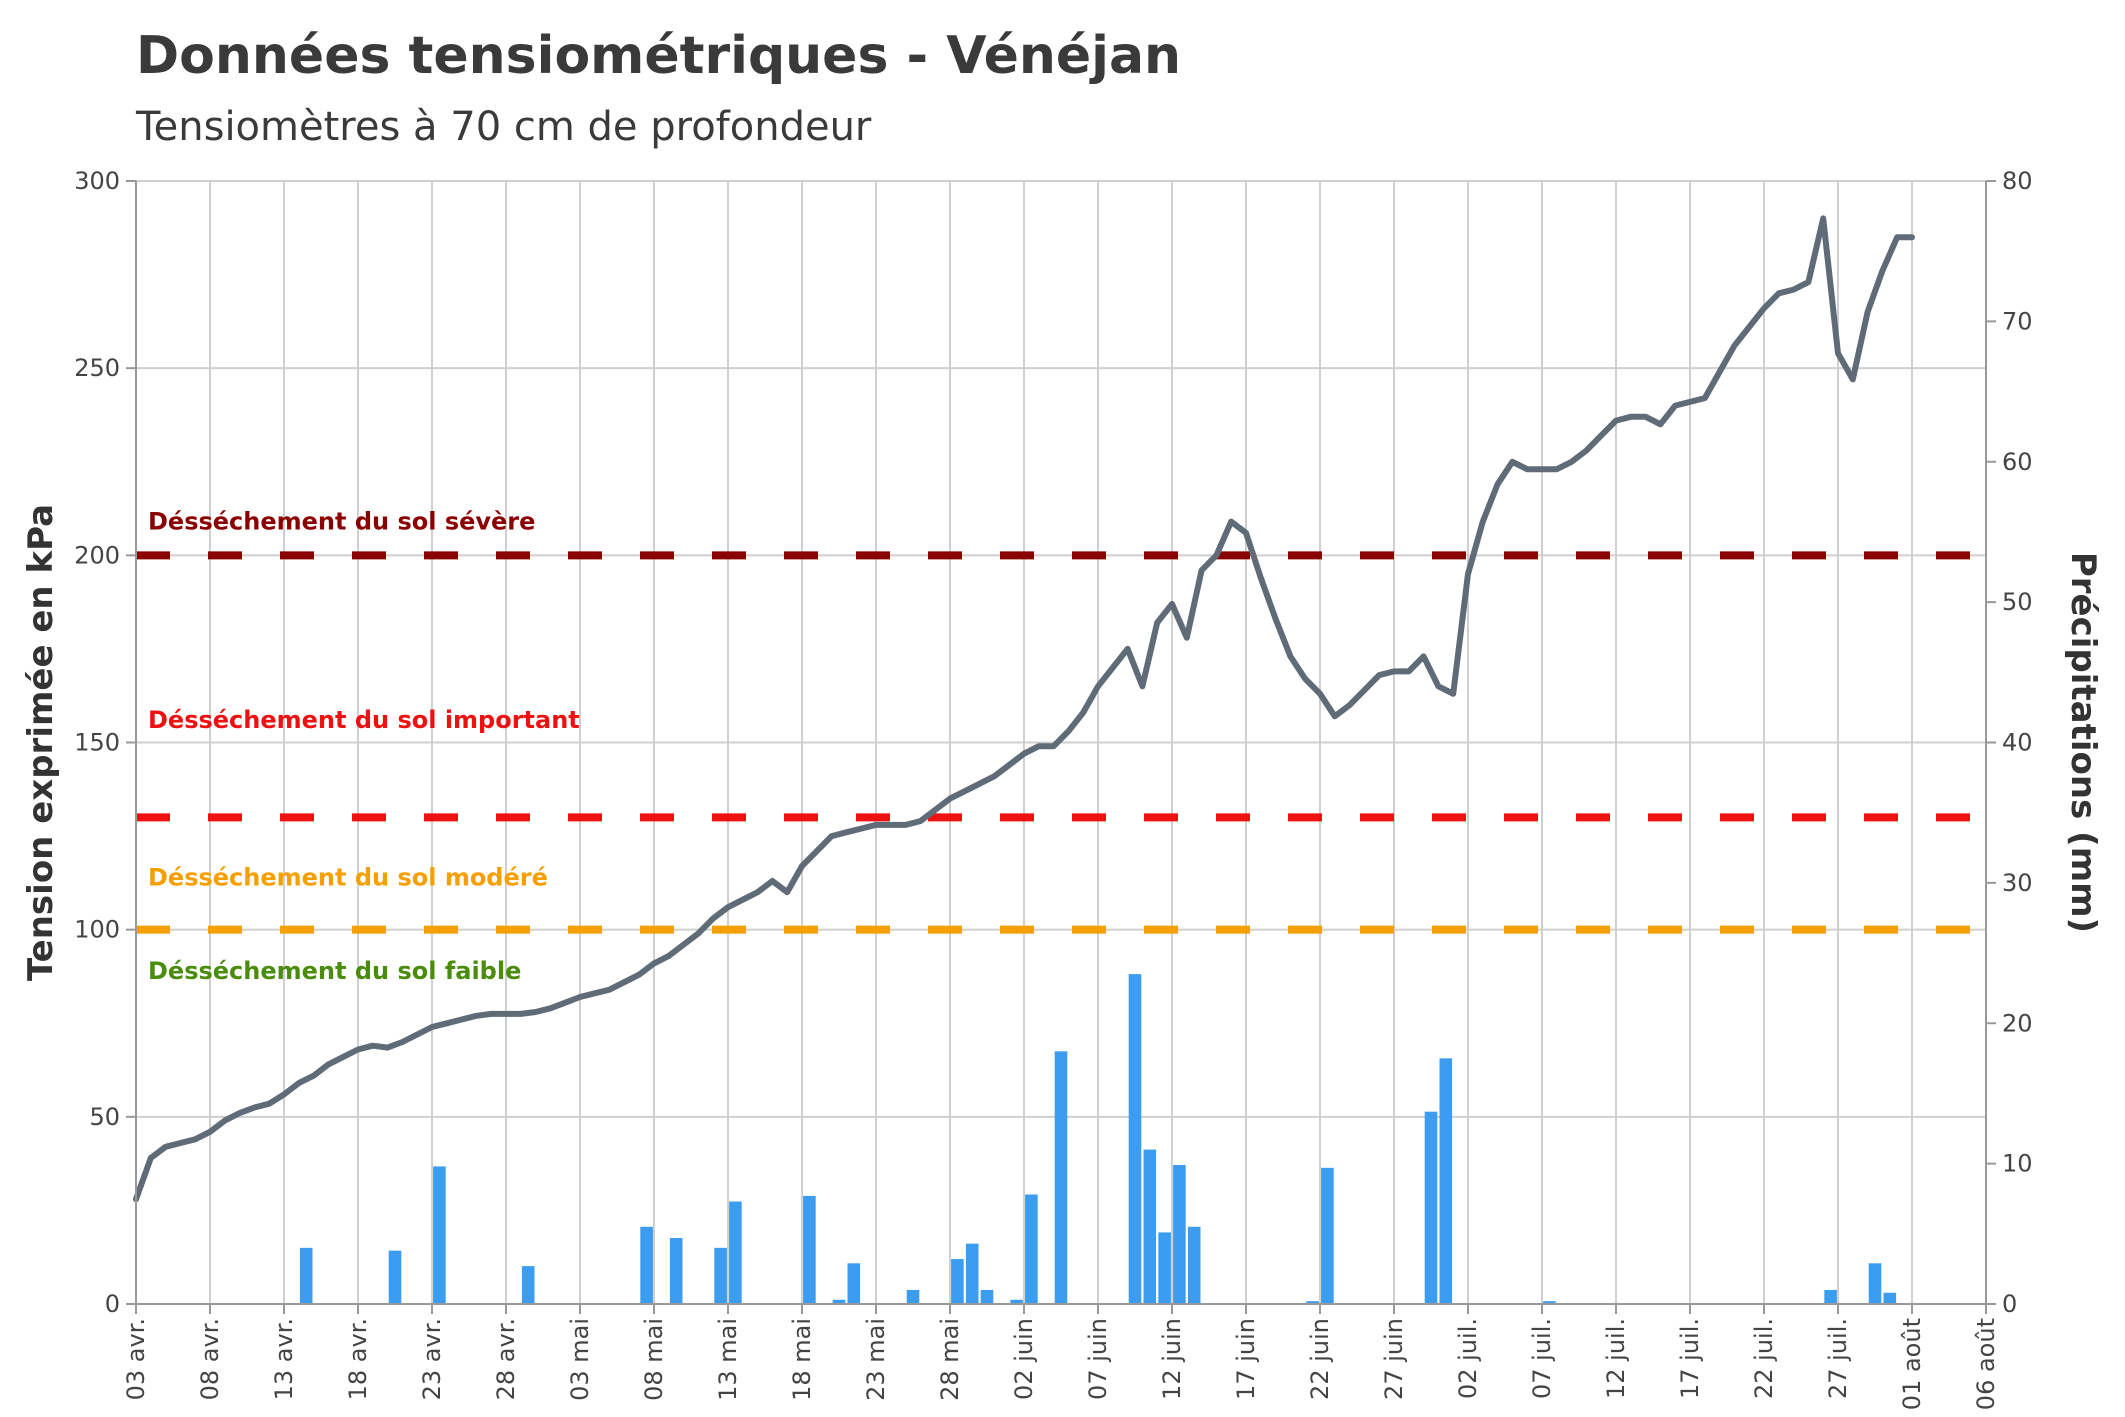 This screenshot has height=1417, width=2125. What do you see at coordinates (348, 877) in the screenshot?
I see `threshold-label: Désséchement du sol modéré` at bounding box center [348, 877].